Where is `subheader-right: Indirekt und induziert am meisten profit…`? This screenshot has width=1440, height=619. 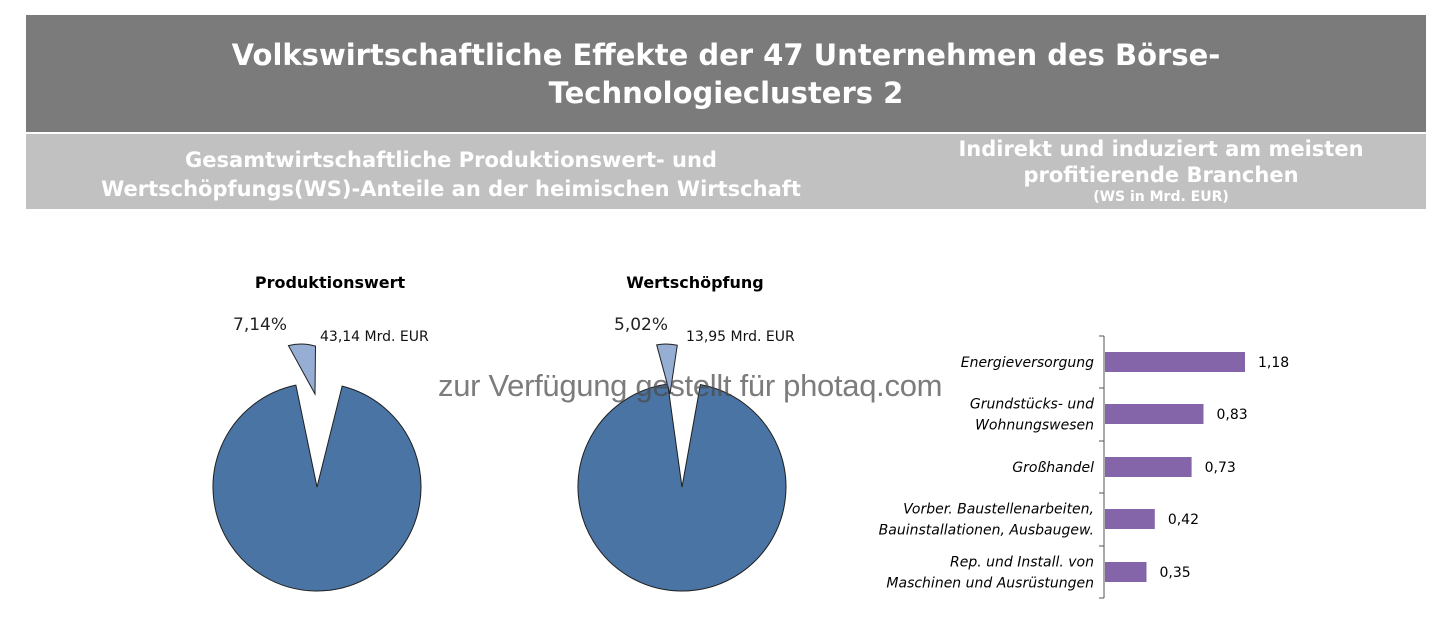
subheader-right: Indirekt und induziert am meisten profit… is located at coordinates (1161, 171).